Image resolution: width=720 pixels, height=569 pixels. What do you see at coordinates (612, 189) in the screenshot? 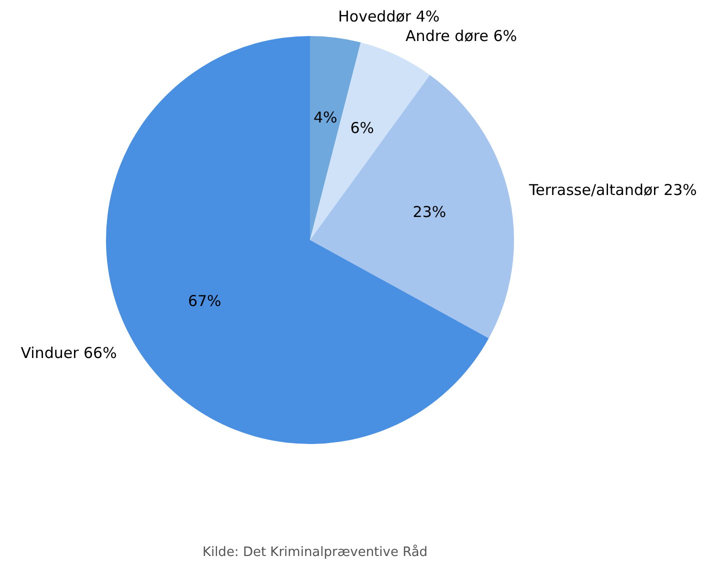
I see `slice-label: Terrasse/altandør 23%` at bounding box center [612, 189].